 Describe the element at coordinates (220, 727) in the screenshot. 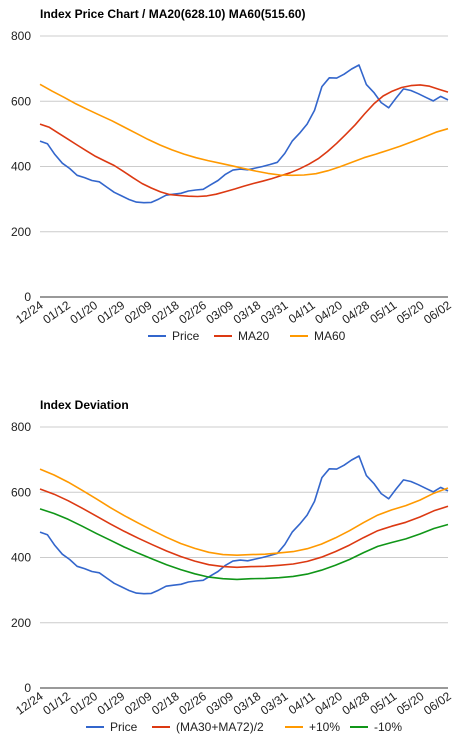

I see `legend-label: (MA30+MA72)/2` at that location.